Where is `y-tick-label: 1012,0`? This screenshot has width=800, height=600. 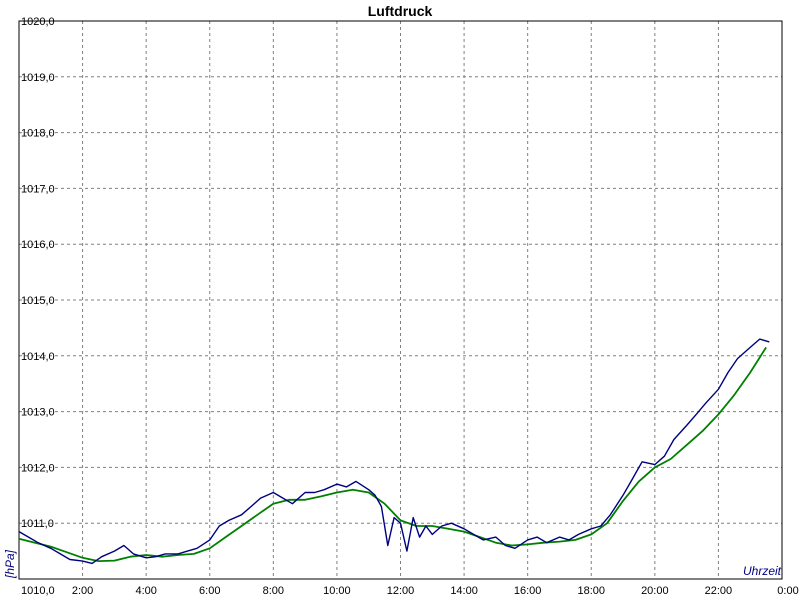
y-tick-label: 1012,0 is located at coordinates (38, 468).